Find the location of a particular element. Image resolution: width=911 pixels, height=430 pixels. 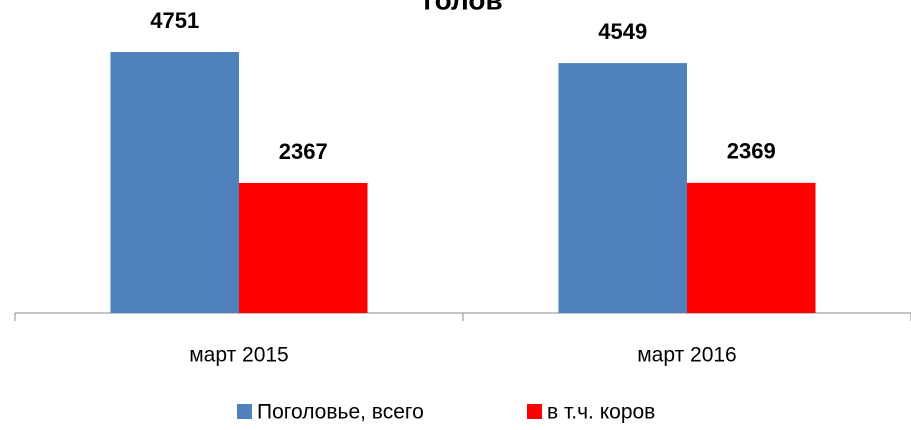

data-label: 2369 is located at coordinates (751, 151).